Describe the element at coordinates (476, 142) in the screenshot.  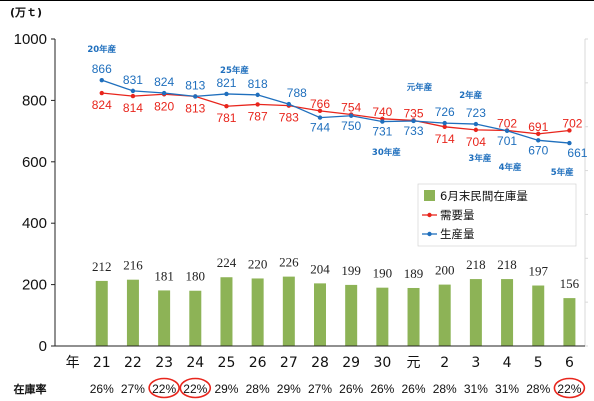
I see `demand-value-label: 704` at that location.